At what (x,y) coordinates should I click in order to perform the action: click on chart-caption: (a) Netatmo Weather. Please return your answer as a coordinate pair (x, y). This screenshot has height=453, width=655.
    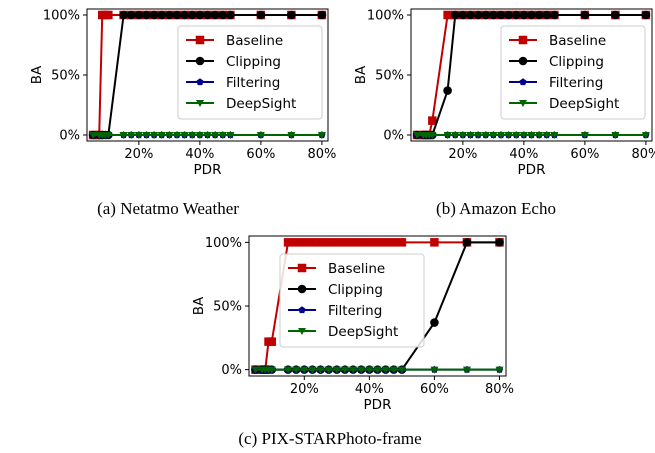
    Looking at the image, I should click on (168, 208).